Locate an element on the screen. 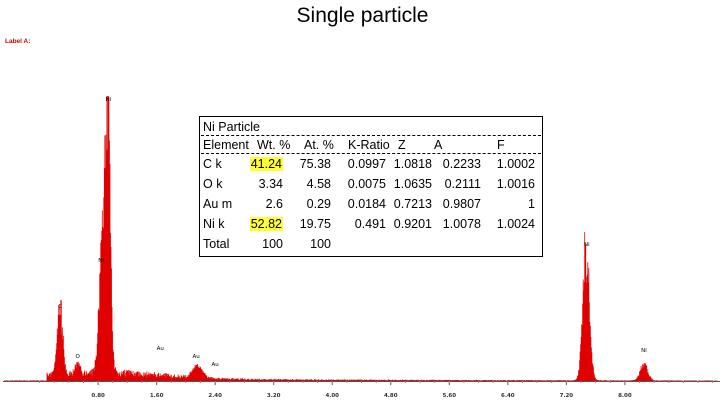 The height and width of the screenshot is (405, 725). x-tick-label: 6.40 is located at coordinates (508, 396).